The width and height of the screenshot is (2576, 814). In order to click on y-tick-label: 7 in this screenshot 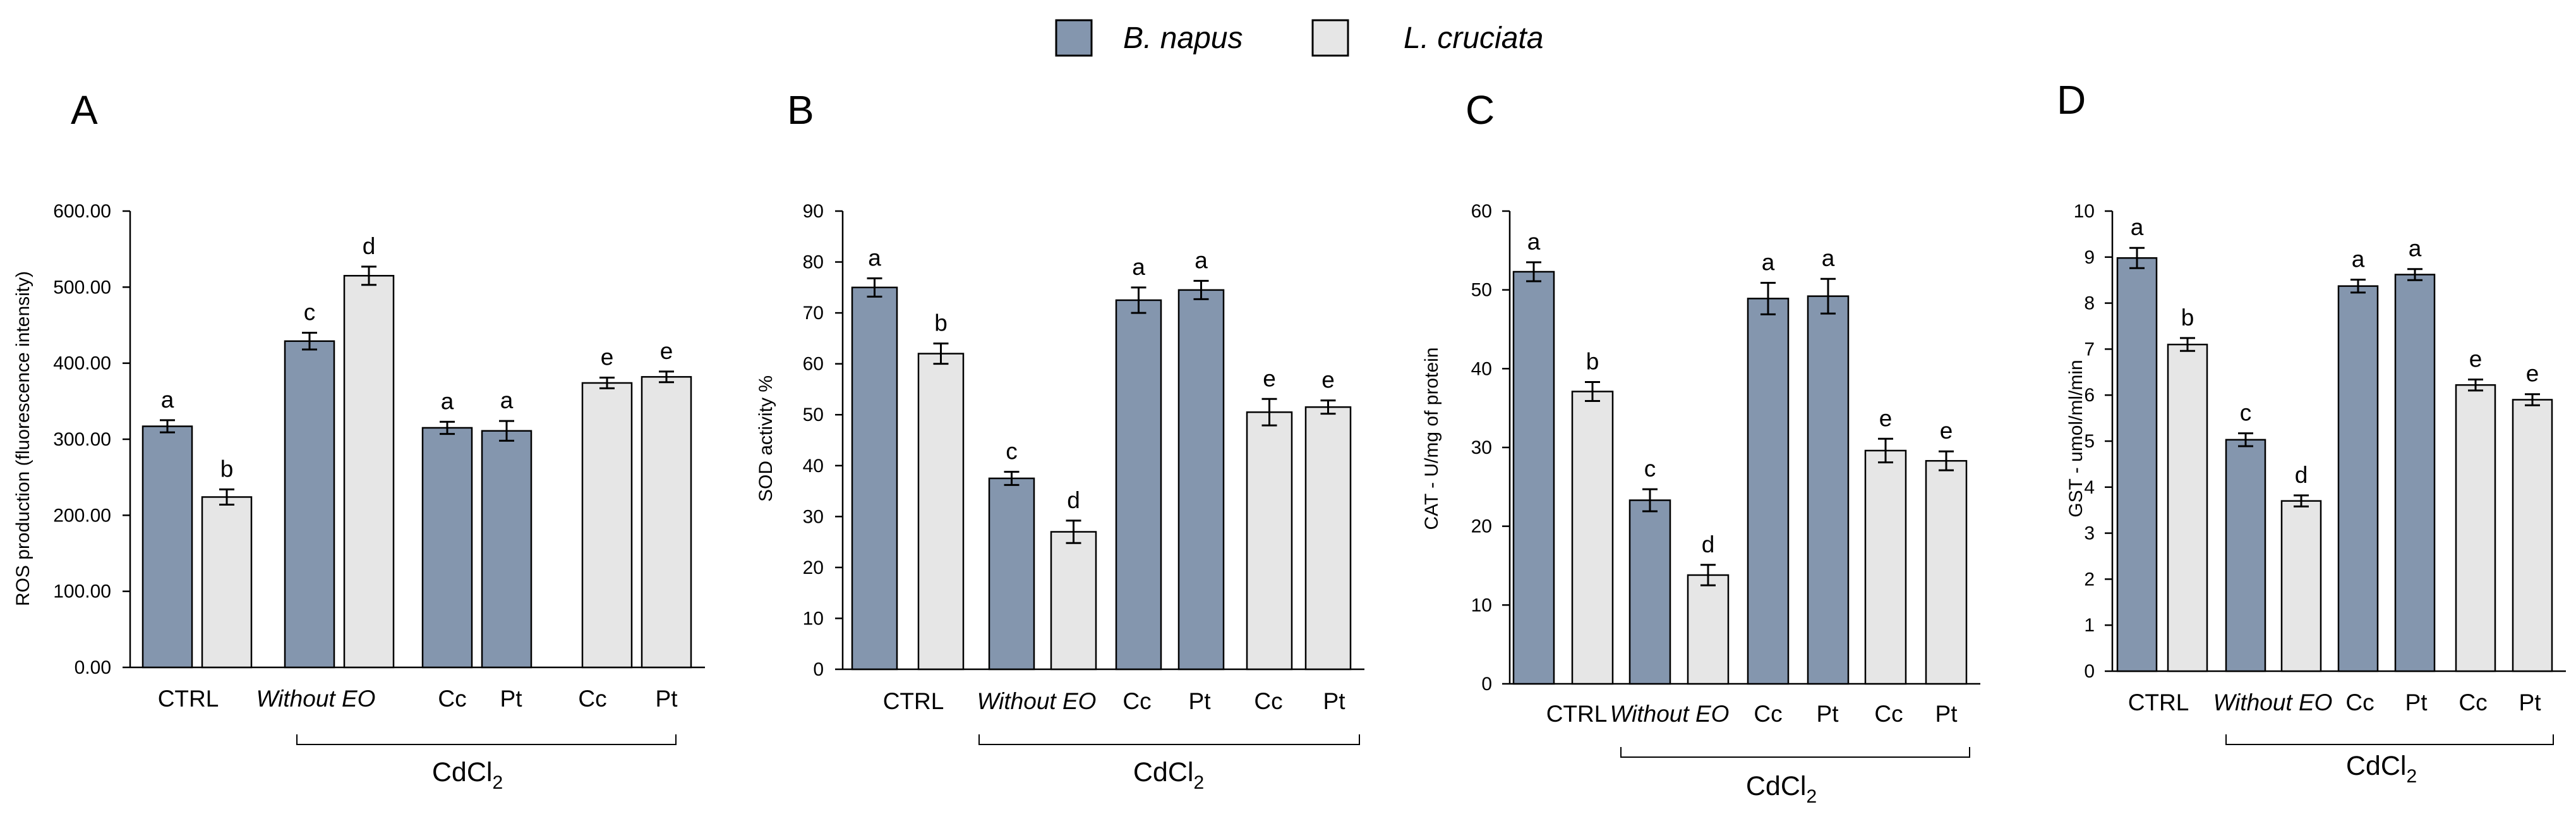, I will do `click(2089, 349)`.